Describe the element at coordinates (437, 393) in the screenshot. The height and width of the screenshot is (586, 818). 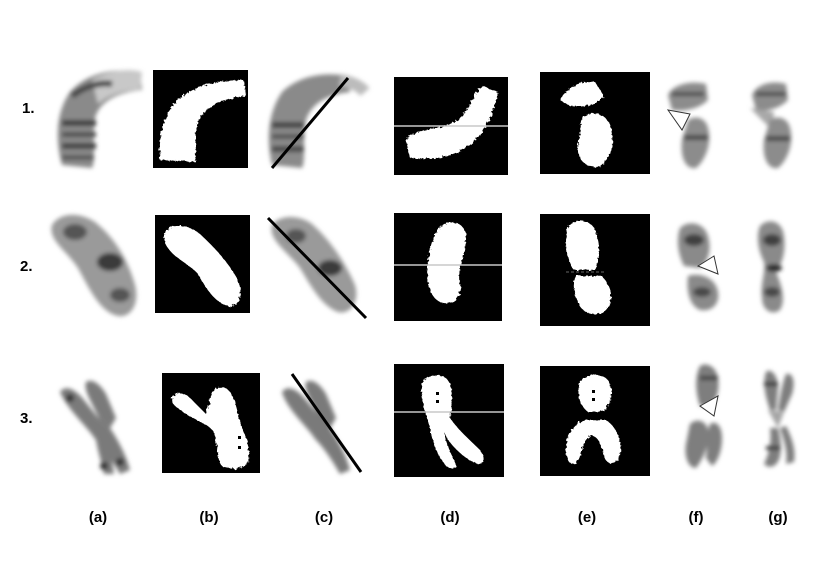
I see `row3-col-d-centromere-dot1` at that location.